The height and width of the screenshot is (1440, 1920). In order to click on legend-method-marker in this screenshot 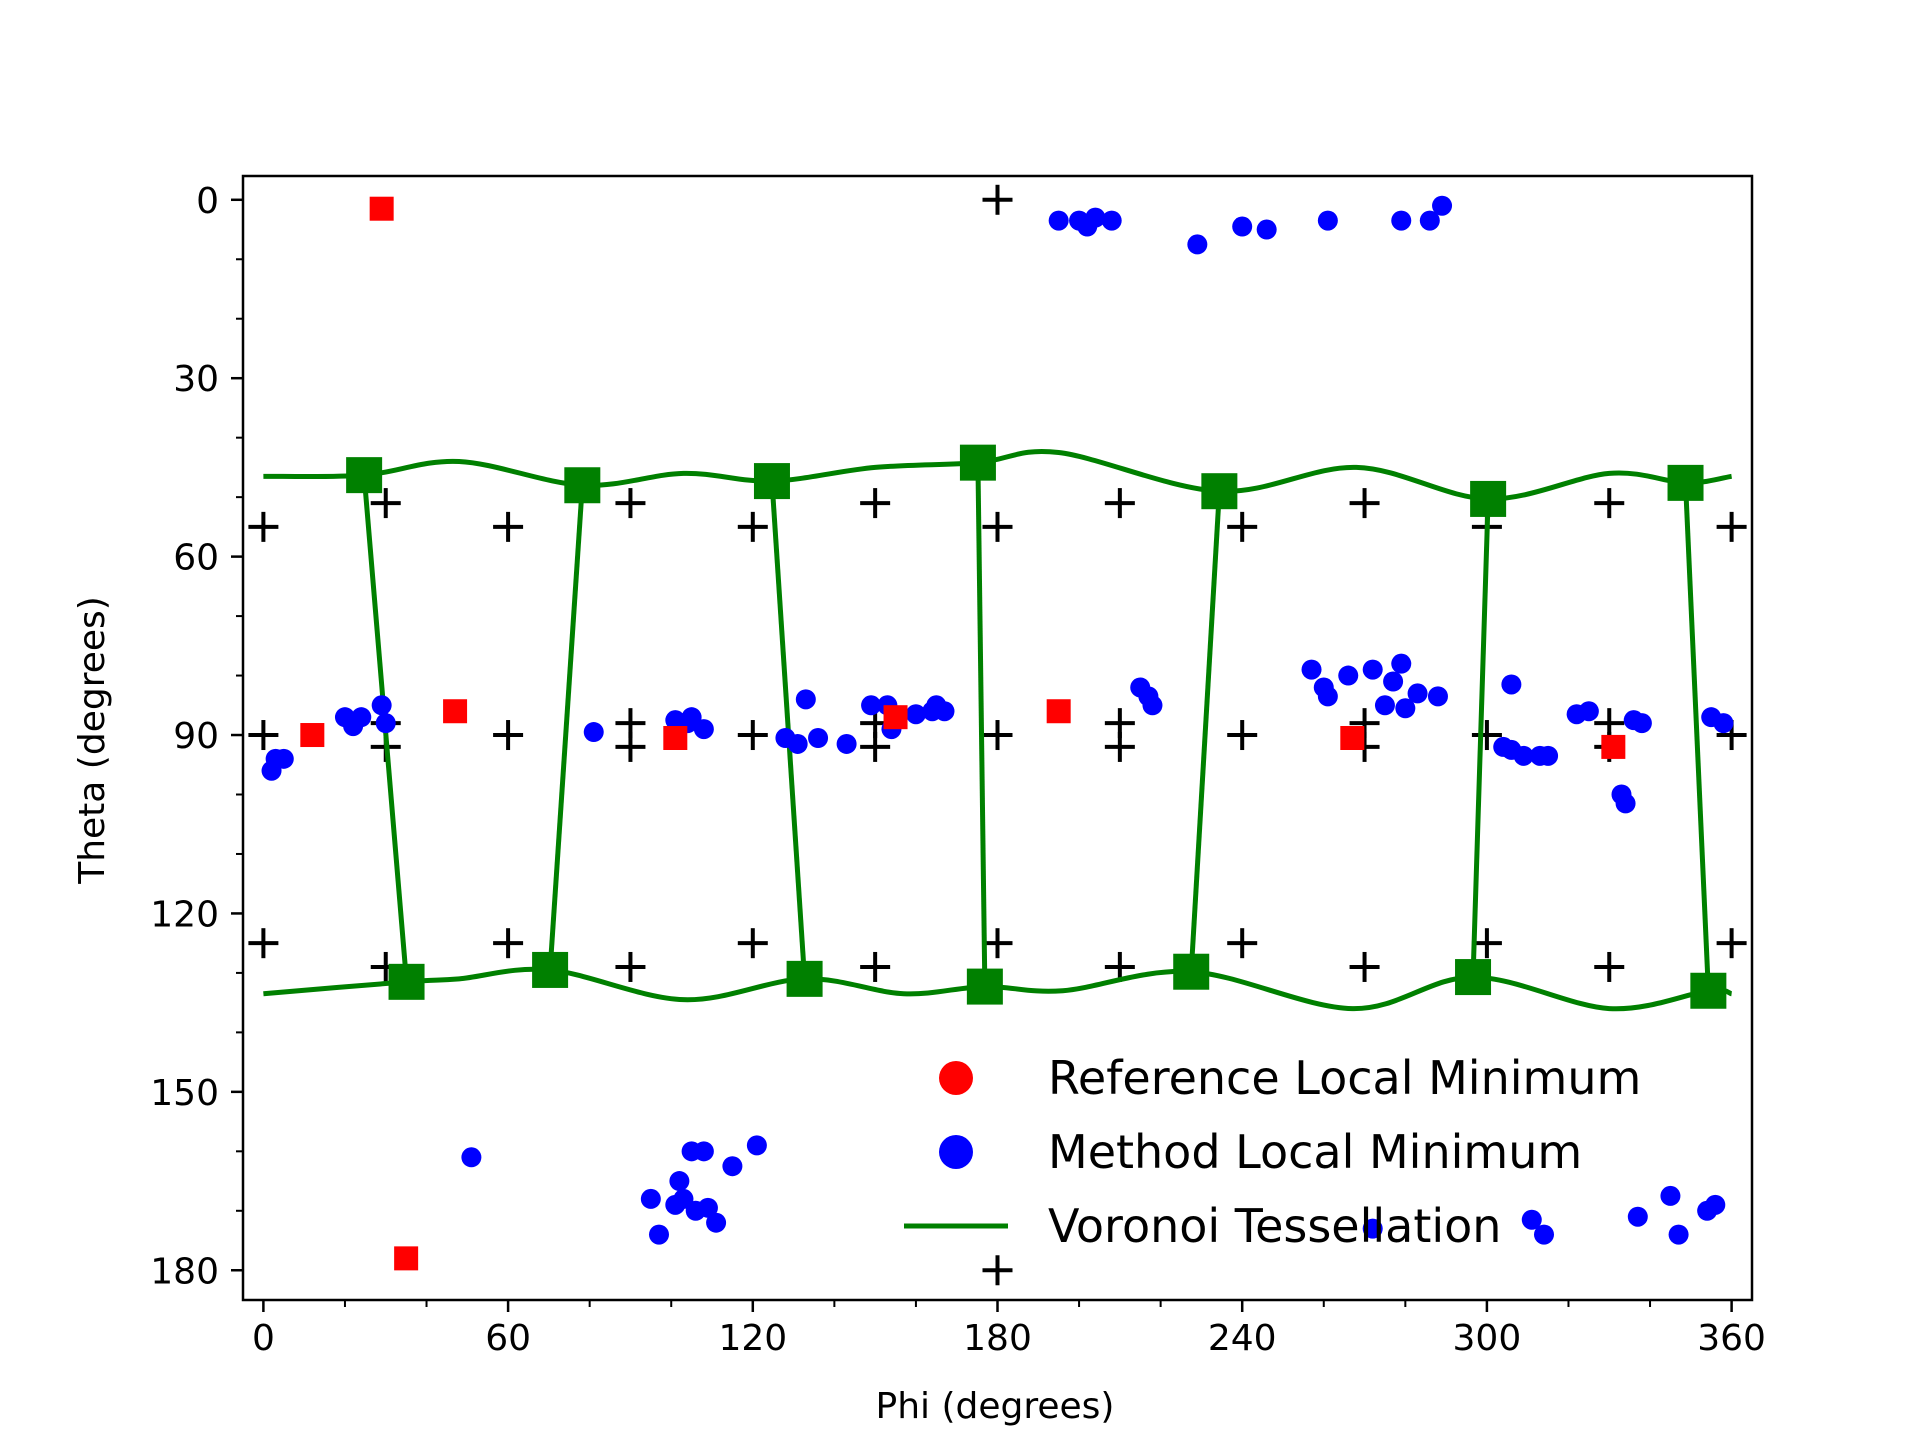, I will do `click(956, 1152)`.